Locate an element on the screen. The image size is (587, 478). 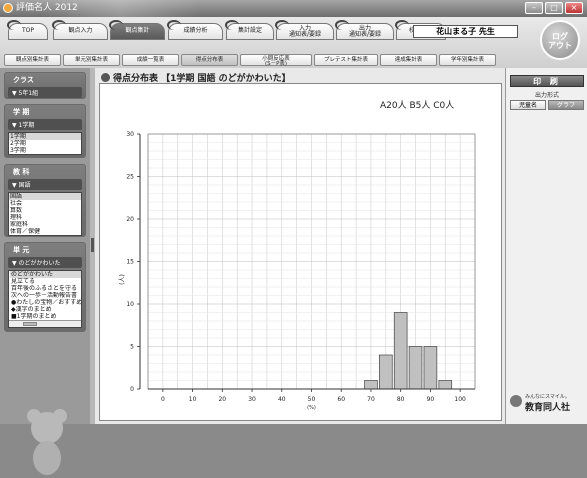
logout-label: ログ アウト is located at coordinates (560, 41).